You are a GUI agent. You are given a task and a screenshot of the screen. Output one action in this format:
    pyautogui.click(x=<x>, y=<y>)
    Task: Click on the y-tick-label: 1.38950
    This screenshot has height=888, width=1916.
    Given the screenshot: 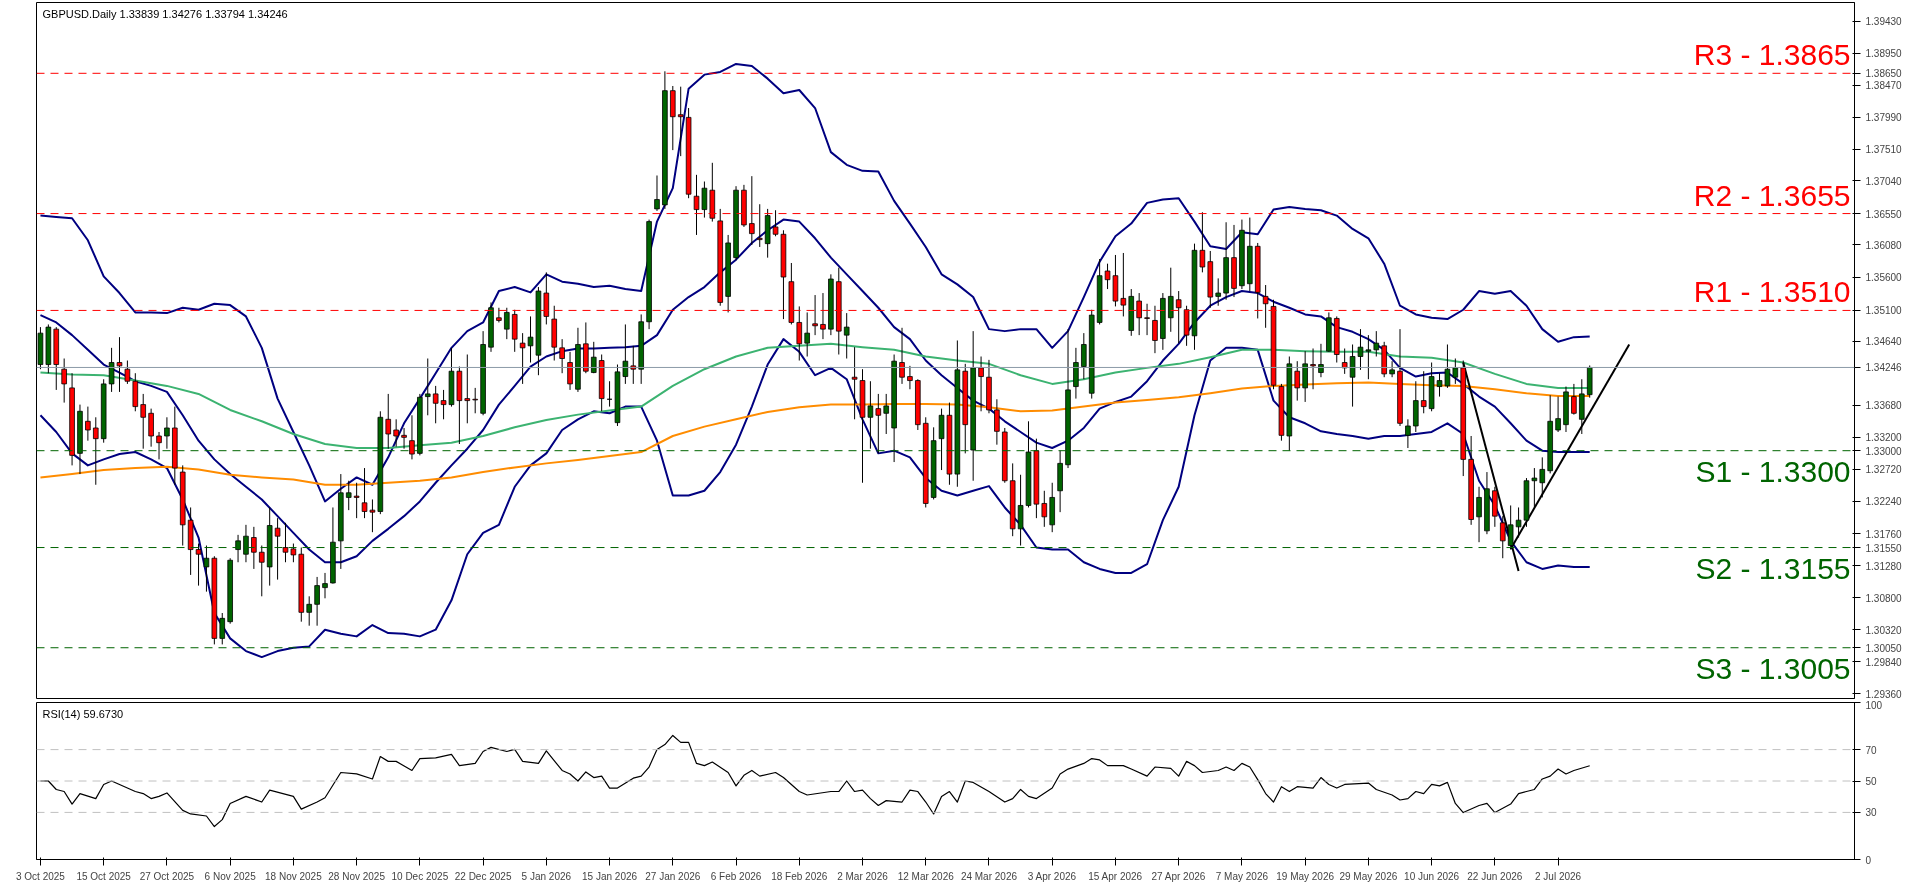 What is the action you would take?
    pyautogui.click(x=1884, y=54)
    